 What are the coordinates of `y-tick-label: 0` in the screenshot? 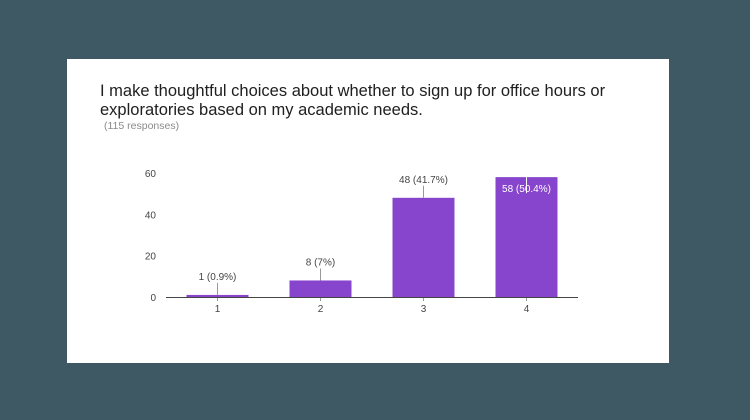 It's located at (153, 298).